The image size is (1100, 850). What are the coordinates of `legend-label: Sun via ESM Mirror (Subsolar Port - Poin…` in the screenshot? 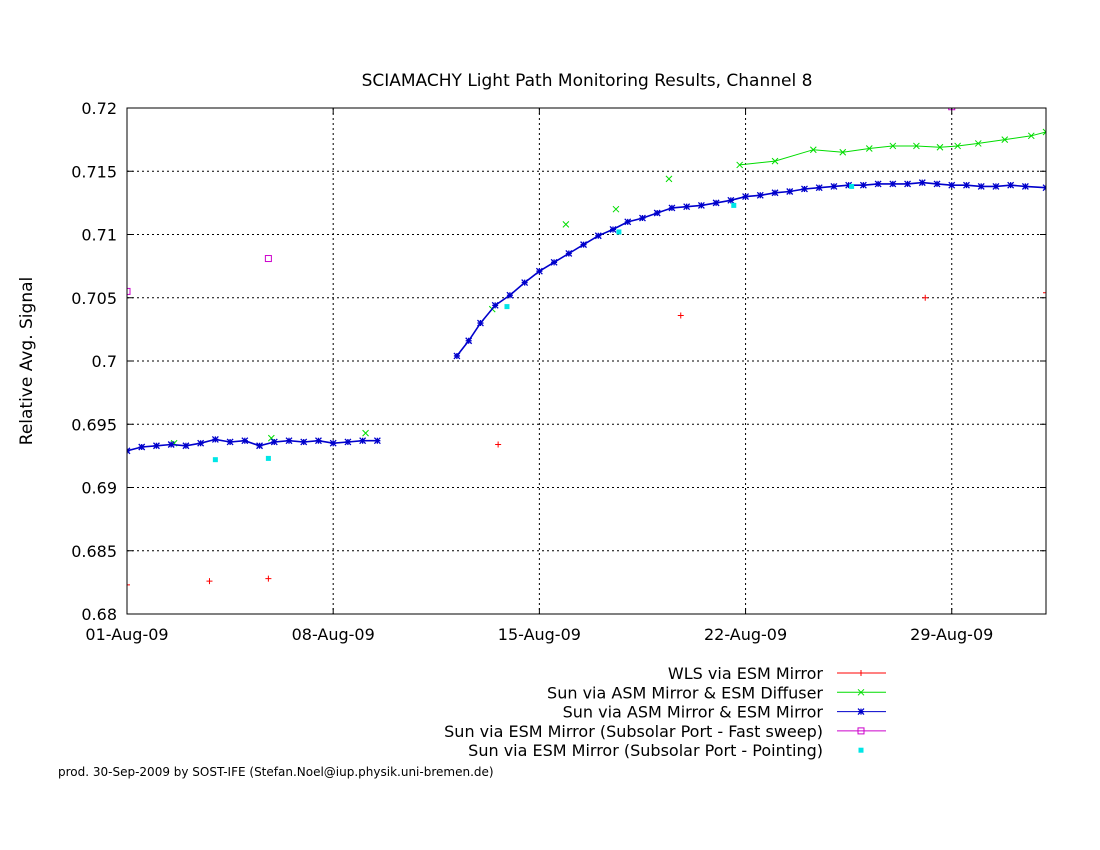 It's located at (645, 750).